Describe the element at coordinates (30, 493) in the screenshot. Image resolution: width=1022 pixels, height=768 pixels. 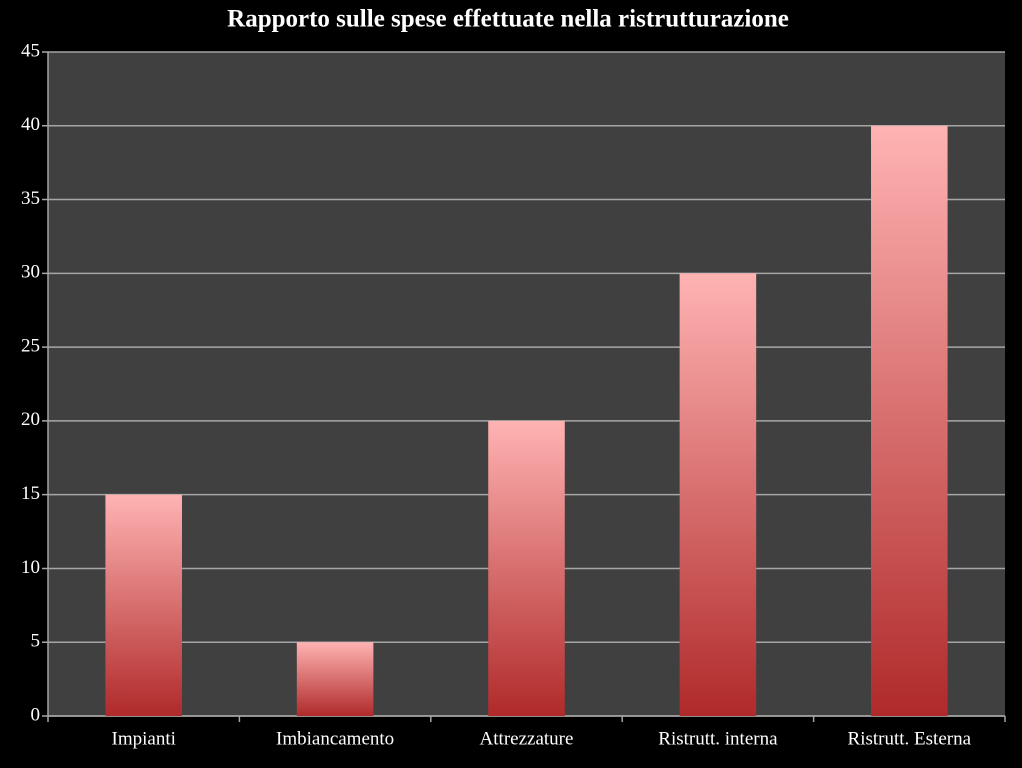
I see `y-tick-label: 15` at that location.